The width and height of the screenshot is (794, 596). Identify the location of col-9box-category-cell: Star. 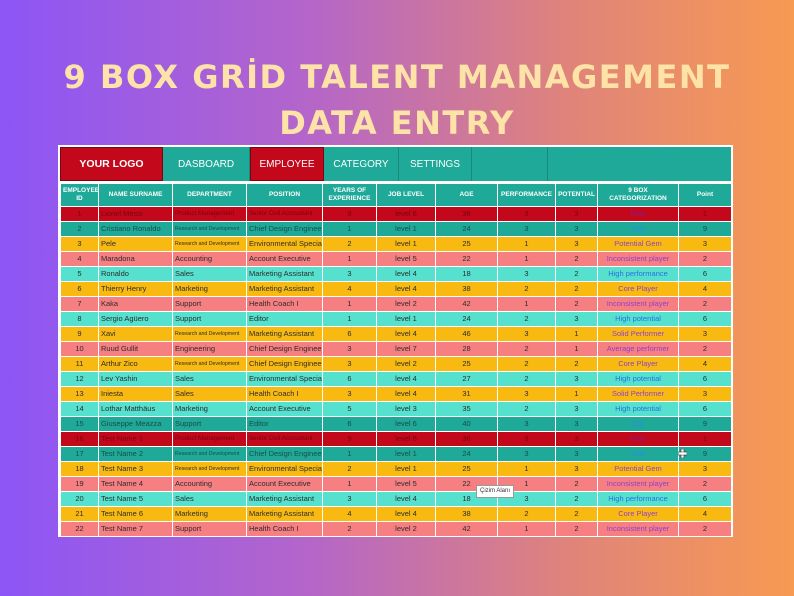
(638, 229).